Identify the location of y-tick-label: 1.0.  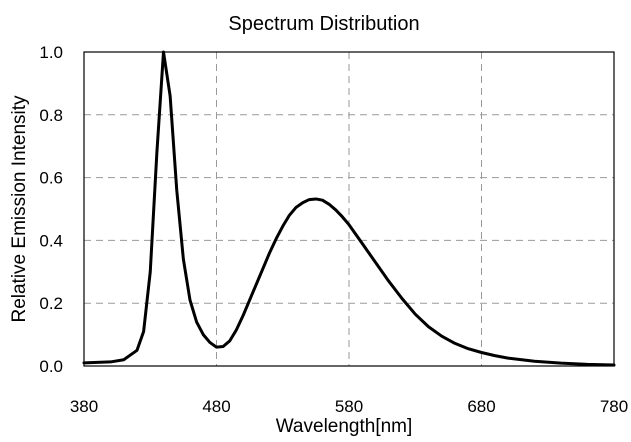
(51, 52).